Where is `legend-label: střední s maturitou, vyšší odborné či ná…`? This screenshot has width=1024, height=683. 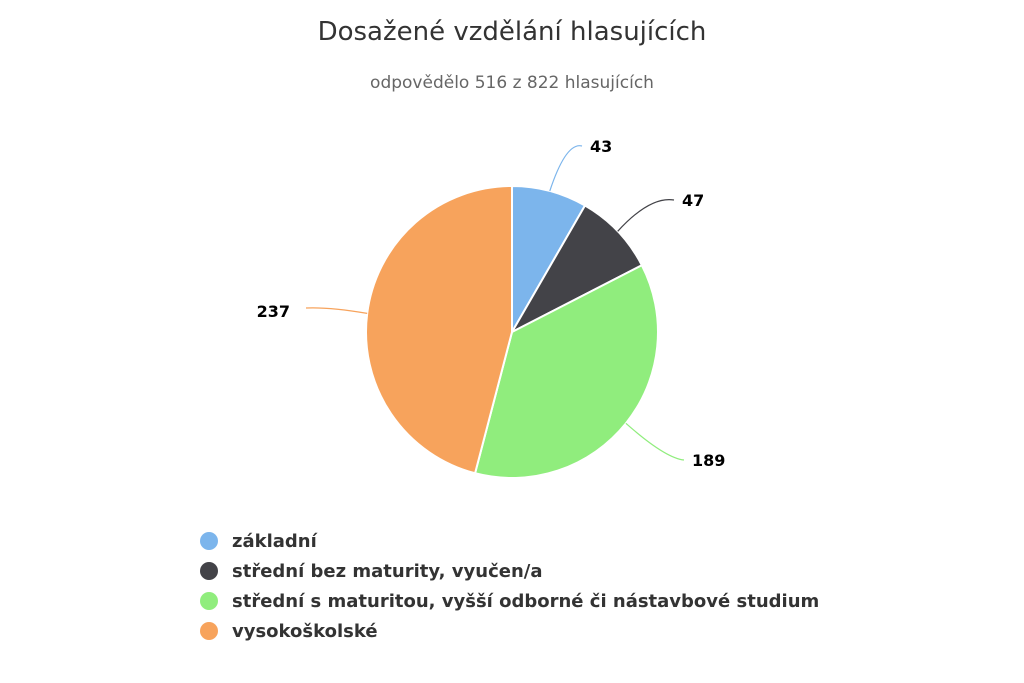 legend-label: střední s maturitou, vyšší odborné či ná… is located at coordinates (526, 601).